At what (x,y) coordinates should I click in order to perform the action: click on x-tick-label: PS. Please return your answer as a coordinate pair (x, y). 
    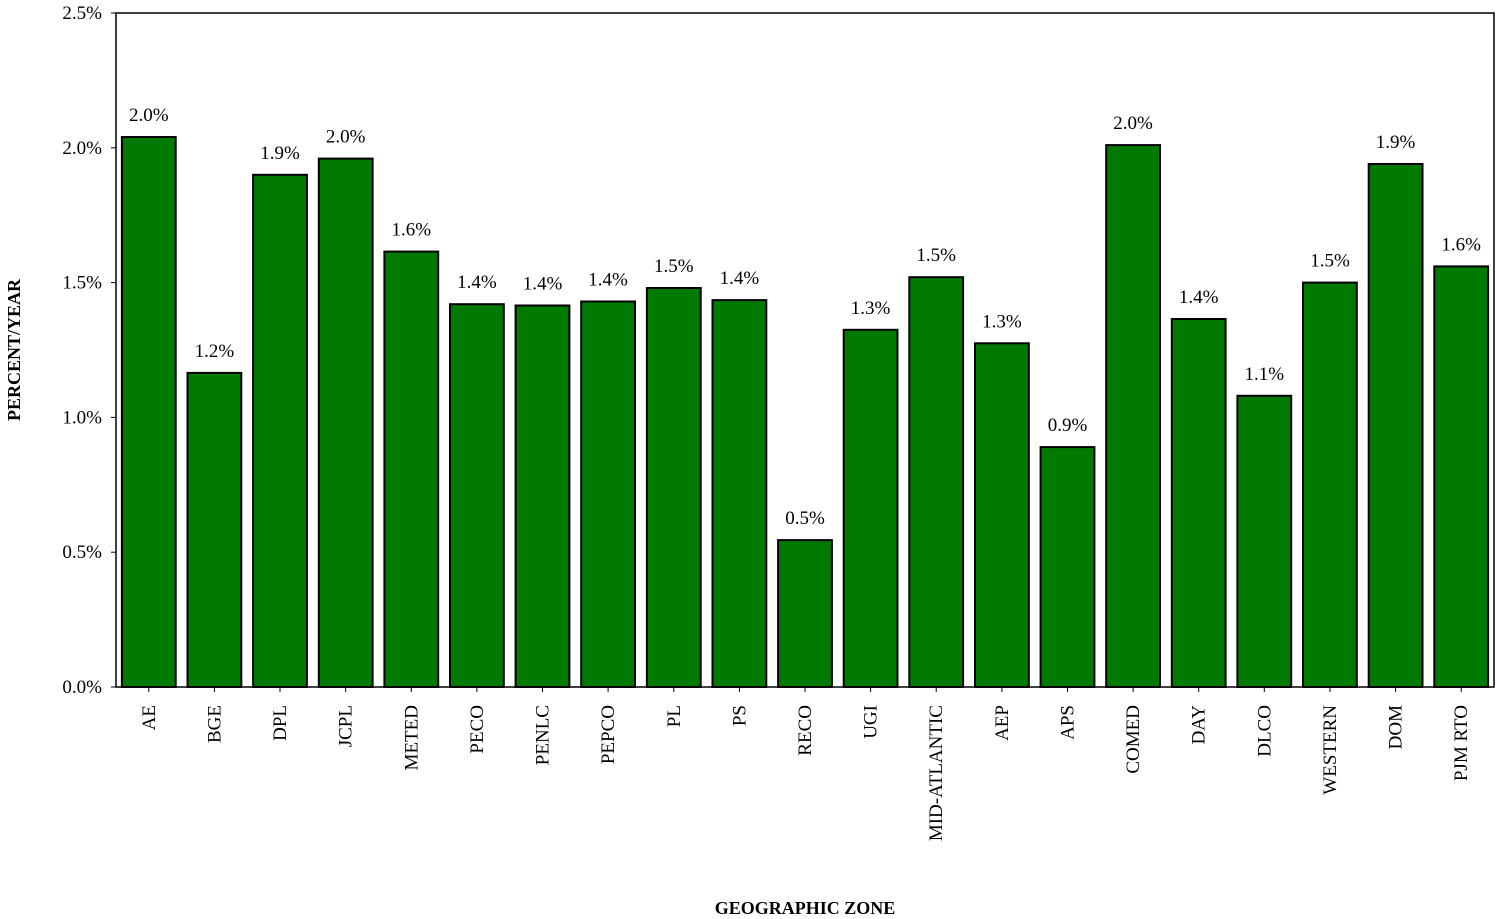
    Looking at the image, I should click on (739, 715).